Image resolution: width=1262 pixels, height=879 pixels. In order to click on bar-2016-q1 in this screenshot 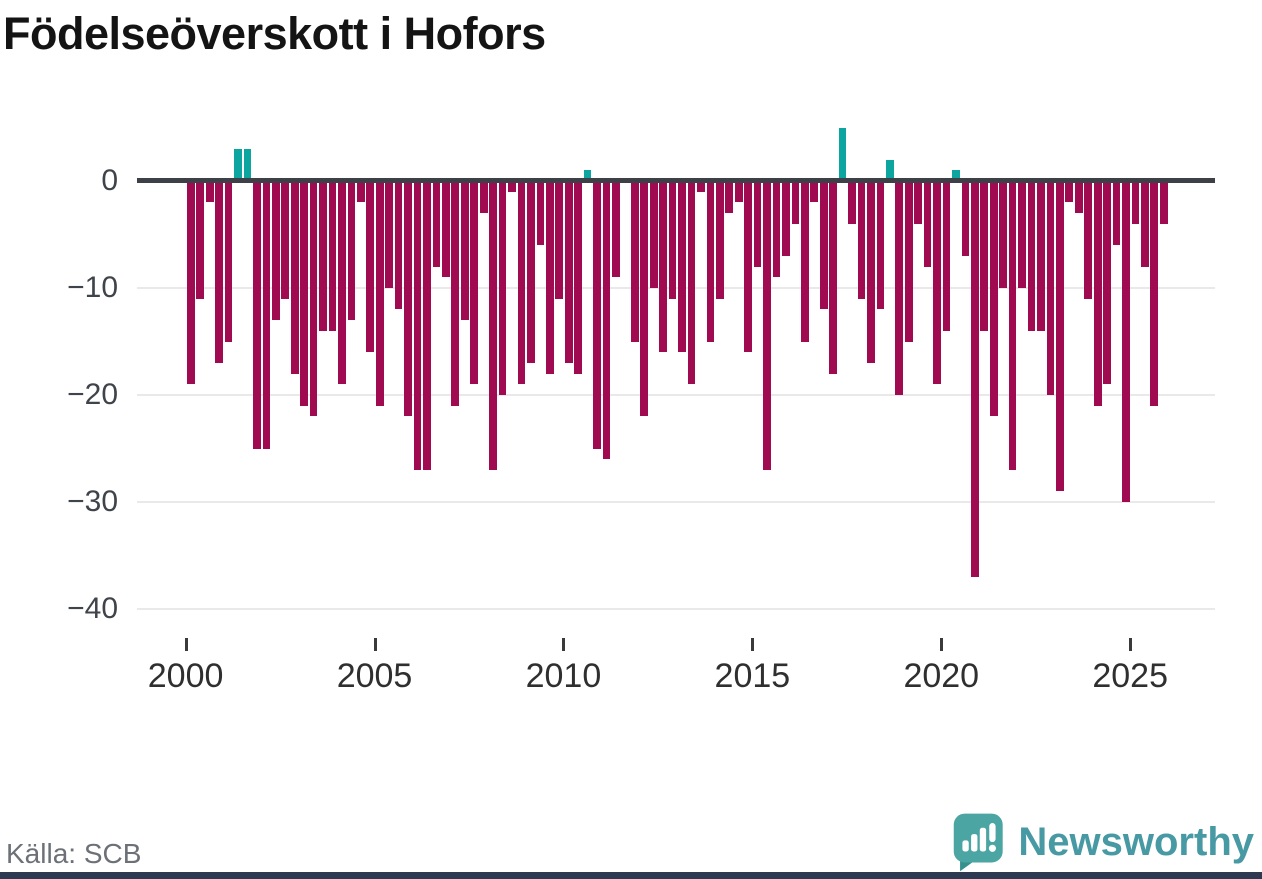, I will do `click(795, 202)`.